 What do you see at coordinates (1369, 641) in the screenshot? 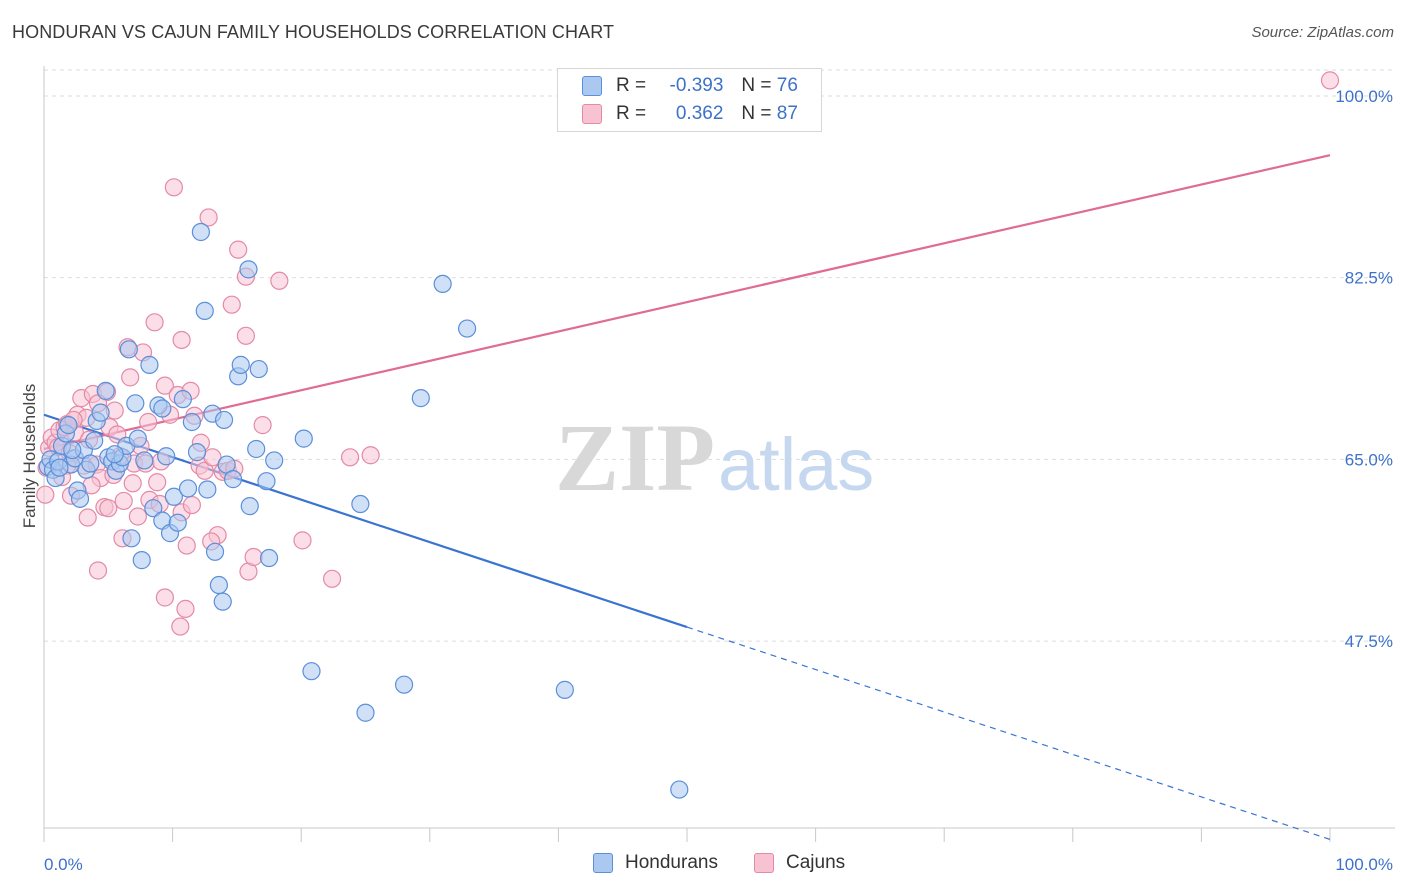
I see `y-tick-label: 47.5%` at bounding box center [1369, 641].